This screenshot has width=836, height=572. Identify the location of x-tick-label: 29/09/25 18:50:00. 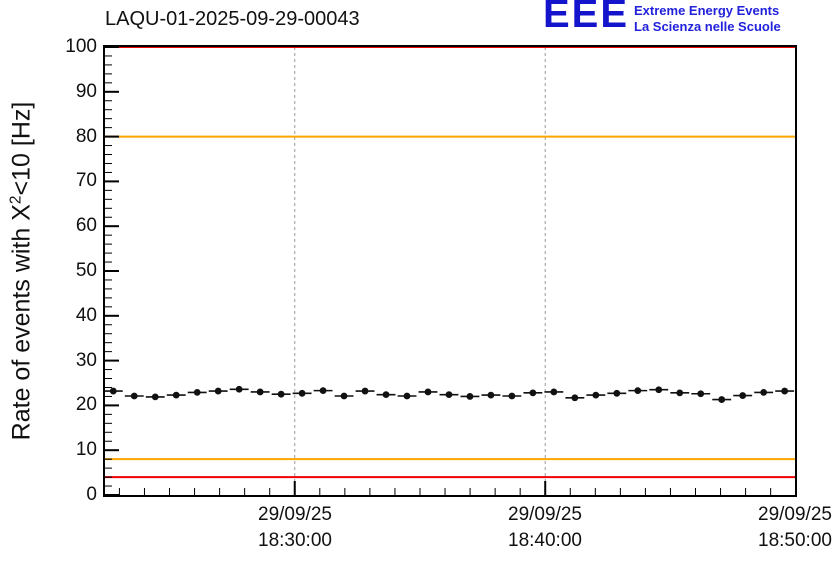
(785, 528).